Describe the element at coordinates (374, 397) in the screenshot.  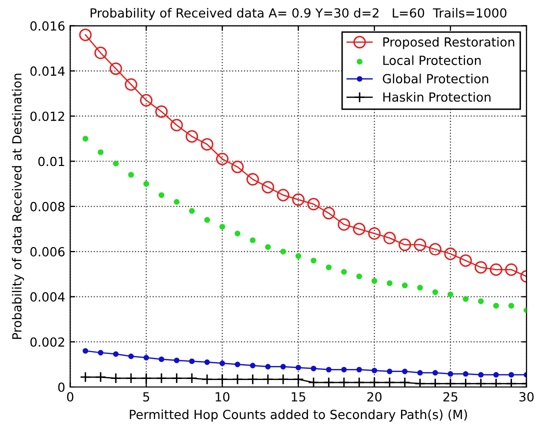
I see `x-tick-label: 20` at that location.